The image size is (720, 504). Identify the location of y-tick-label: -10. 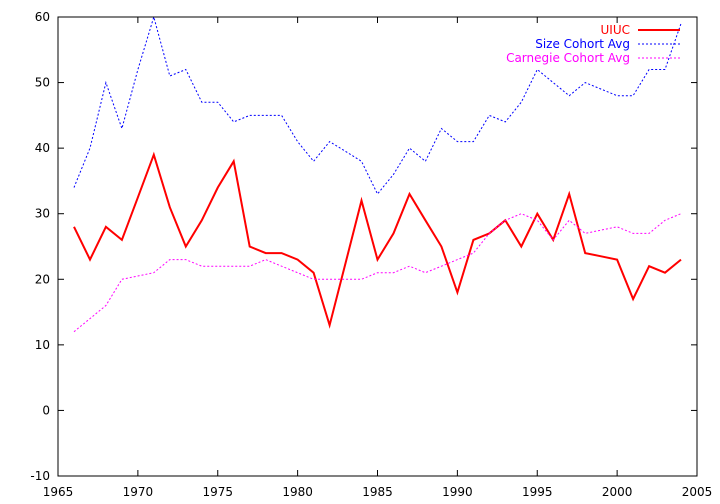
(40, 476).